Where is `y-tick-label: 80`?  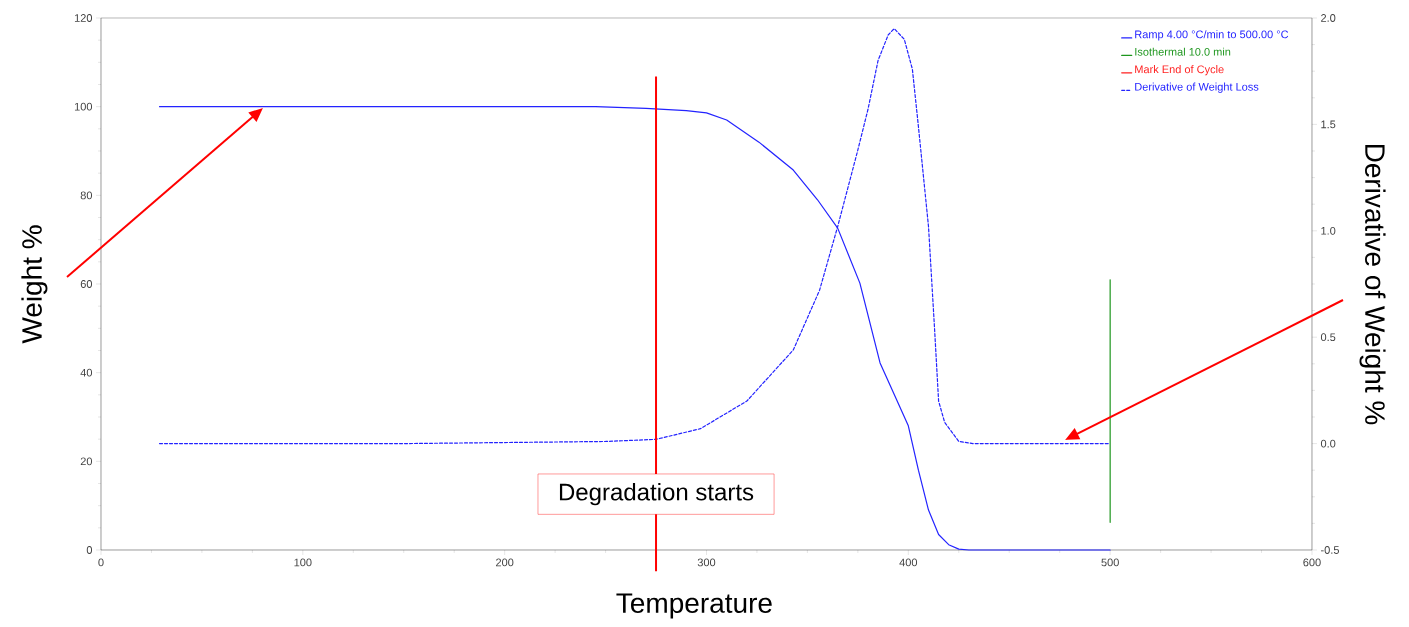 y-tick-label: 80 is located at coordinates (86, 195).